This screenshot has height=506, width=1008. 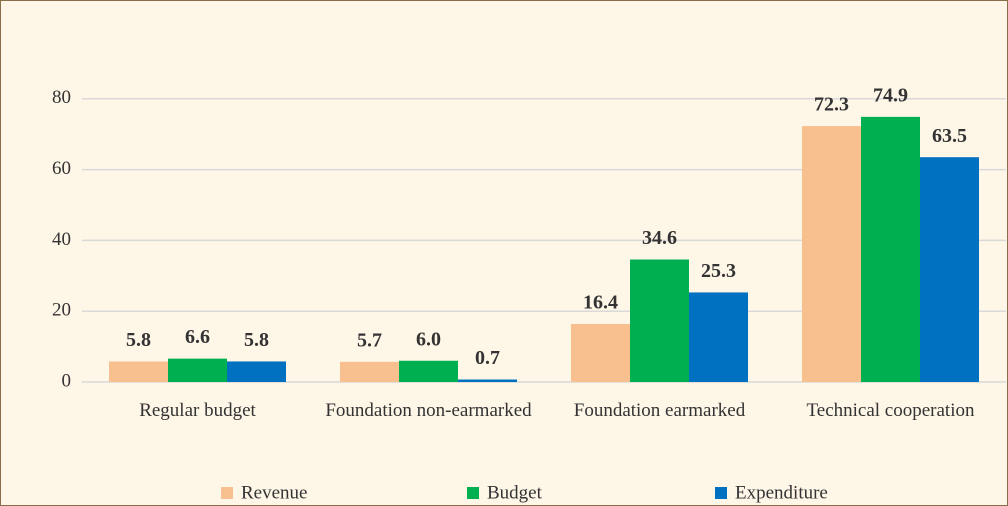 What do you see at coordinates (61, 97) in the screenshot?
I see `y-tick-label: 80` at bounding box center [61, 97].